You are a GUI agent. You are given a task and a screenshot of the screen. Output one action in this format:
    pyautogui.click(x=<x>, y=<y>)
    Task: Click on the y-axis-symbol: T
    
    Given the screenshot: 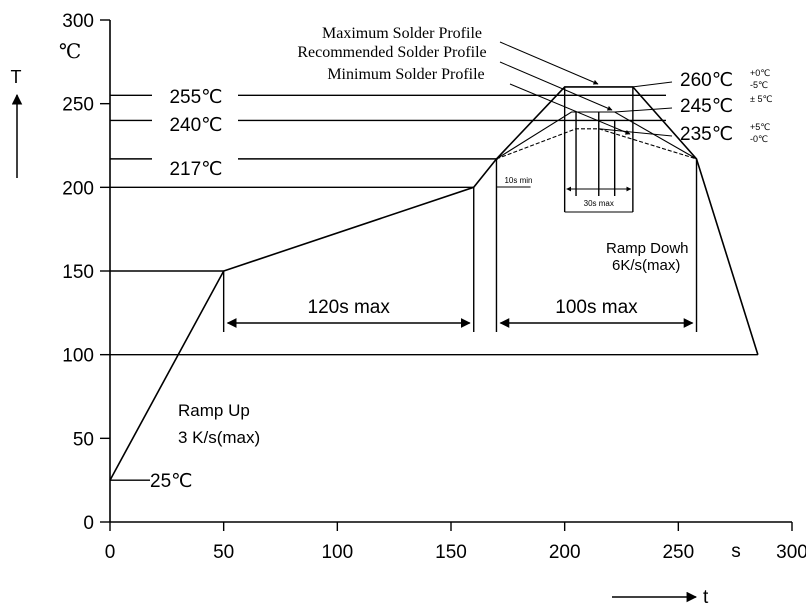 What is the action you would take?
    pyautogui.click(x=16, y=77)
    